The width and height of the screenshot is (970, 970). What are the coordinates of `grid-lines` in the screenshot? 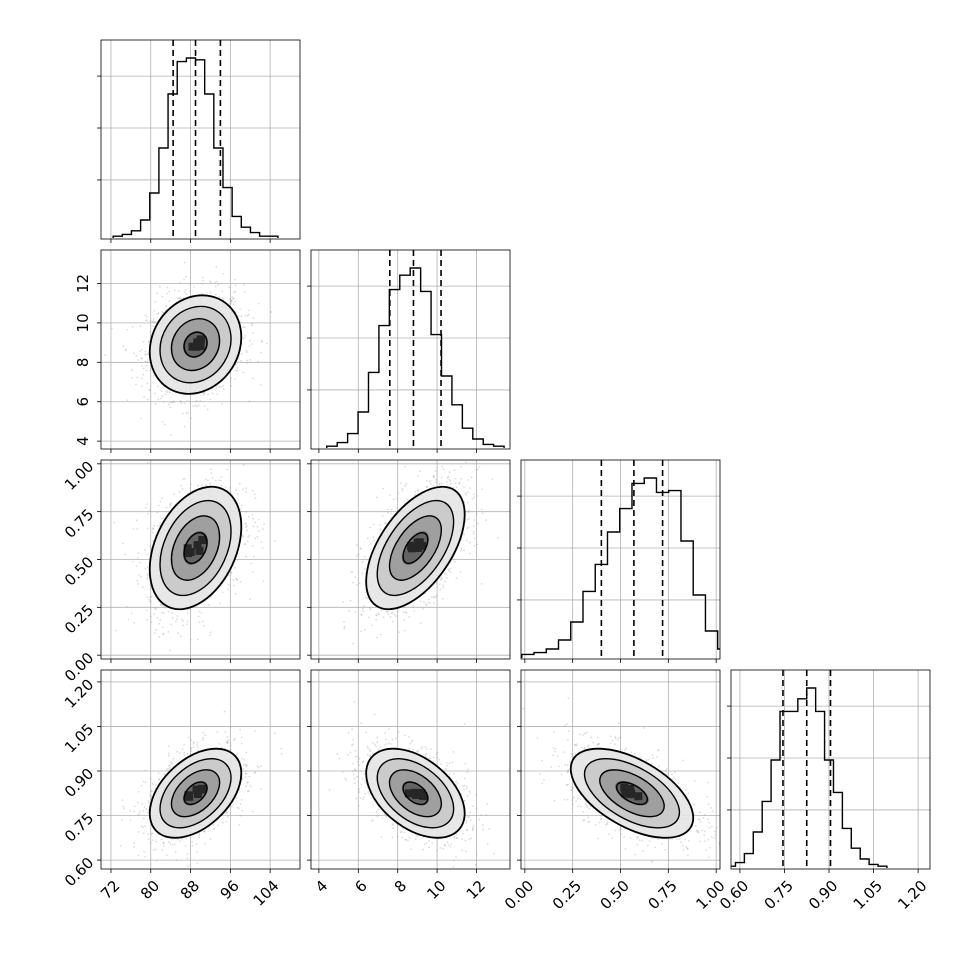 It's located at (410, 349).